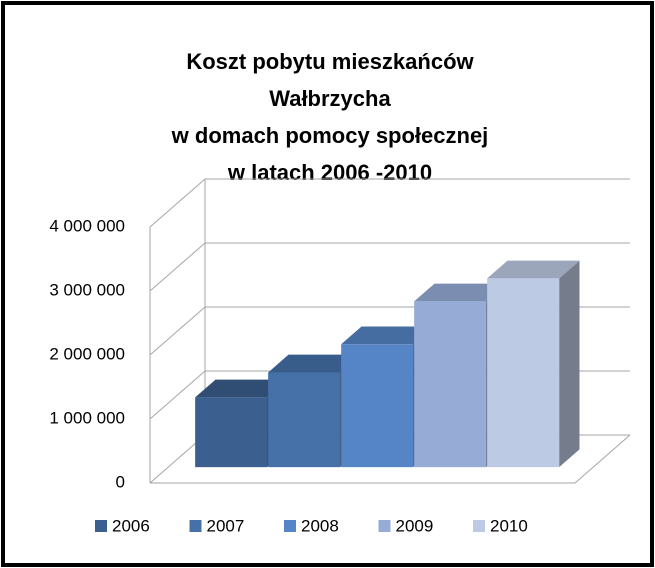 The image size is (655, 568). Describe the element at coordinates (320, 525) in the screenshot. I see `legend-label: 2008` at that location.